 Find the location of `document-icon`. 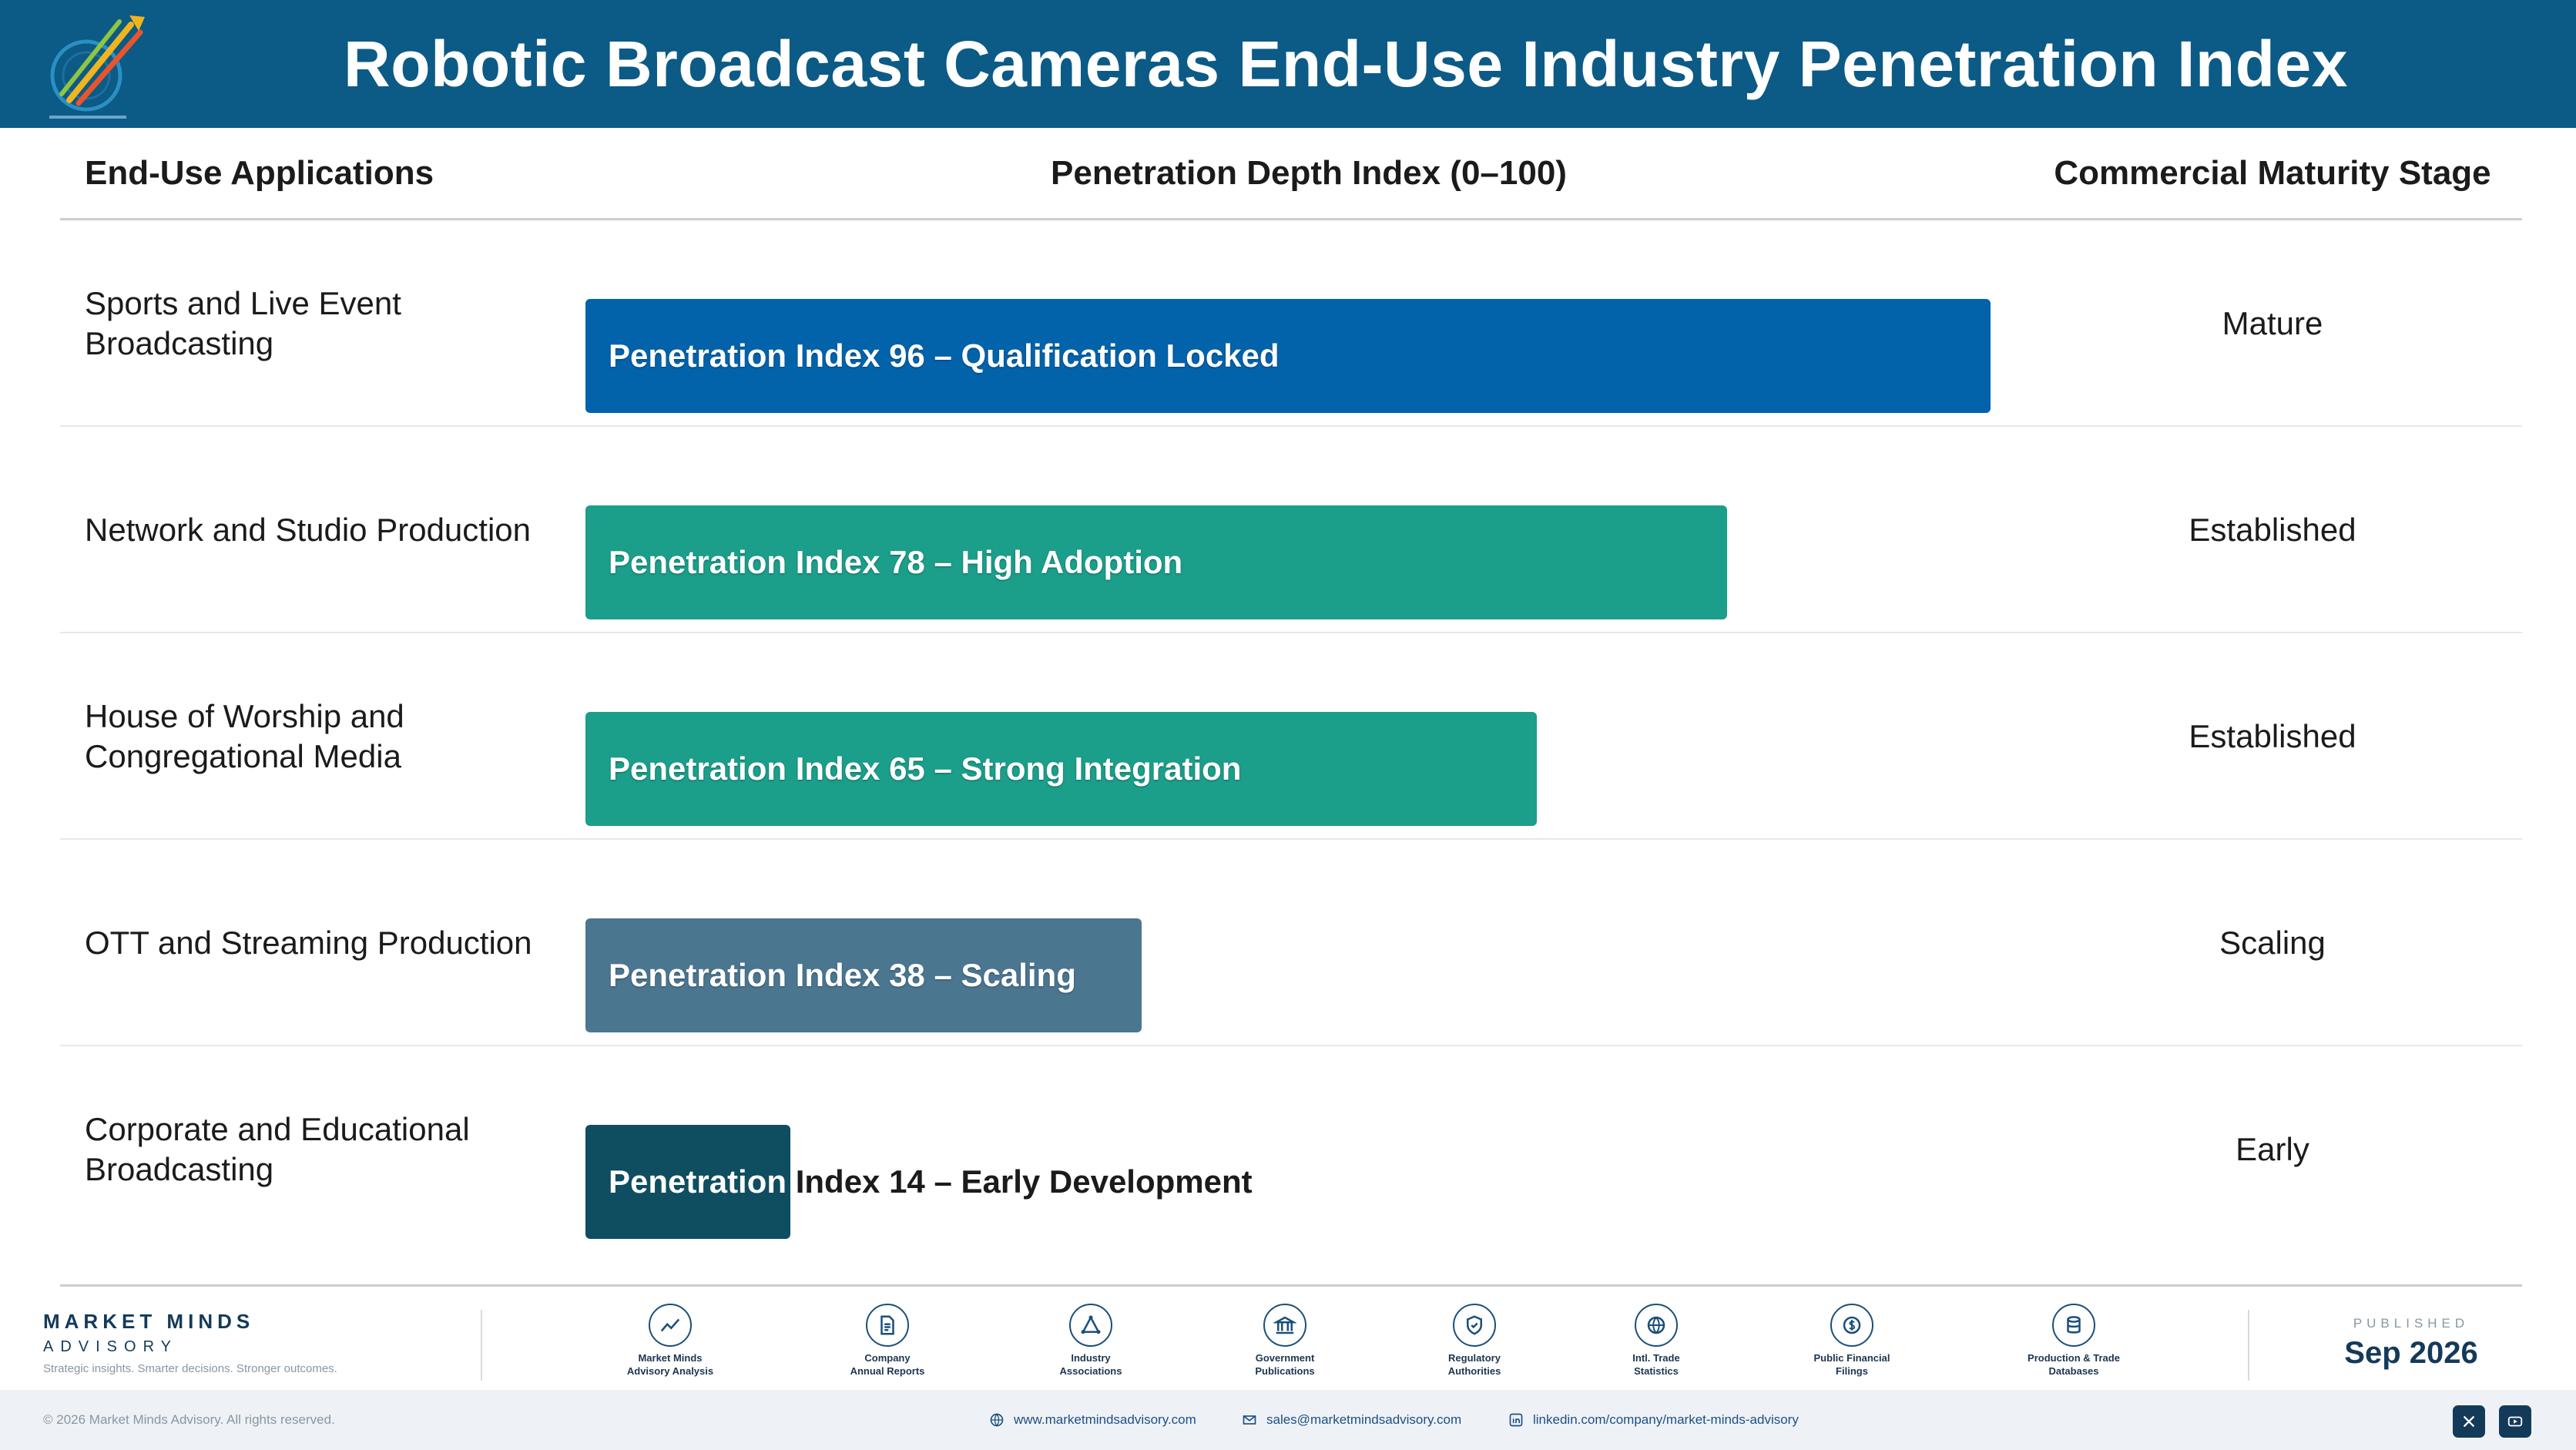

document-icon is located at coordinates (887, 1325).